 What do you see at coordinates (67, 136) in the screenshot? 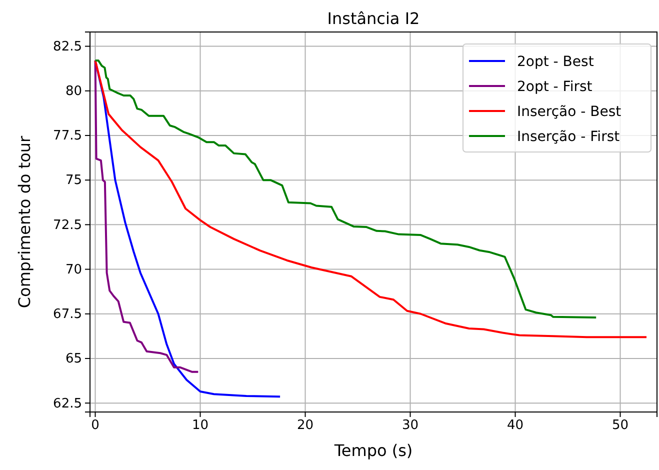
I see `y-tick-label: 77.5` at bounding box center [67, 136].